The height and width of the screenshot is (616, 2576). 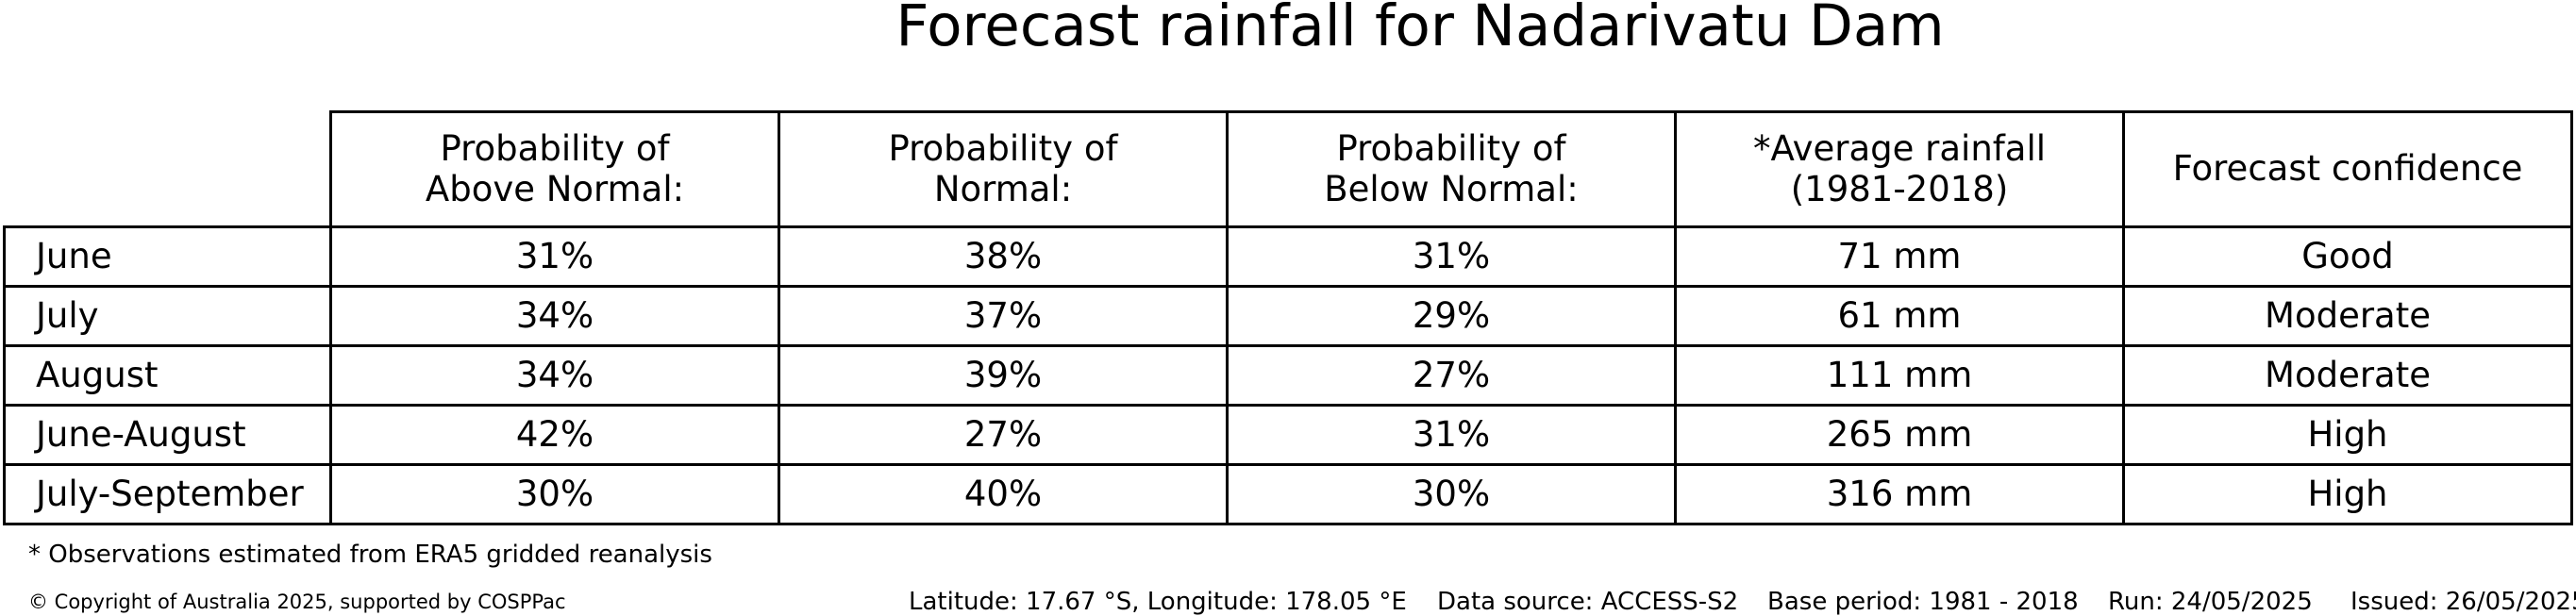 What do you see at coordinates (1451, 494) in the screenshot?
I see `below-normal-cell: 30%` at bounding box center [1451, 494].